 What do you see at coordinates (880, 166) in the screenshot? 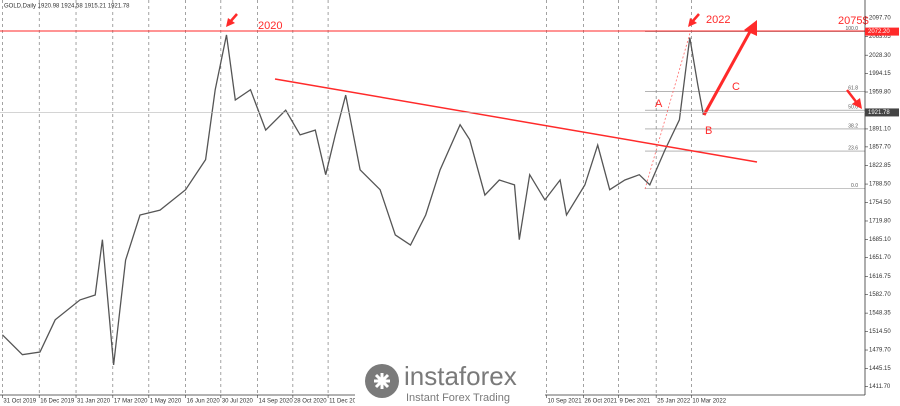
I see `y-tick-label: 1822.85` at bounding box center [880, 166].